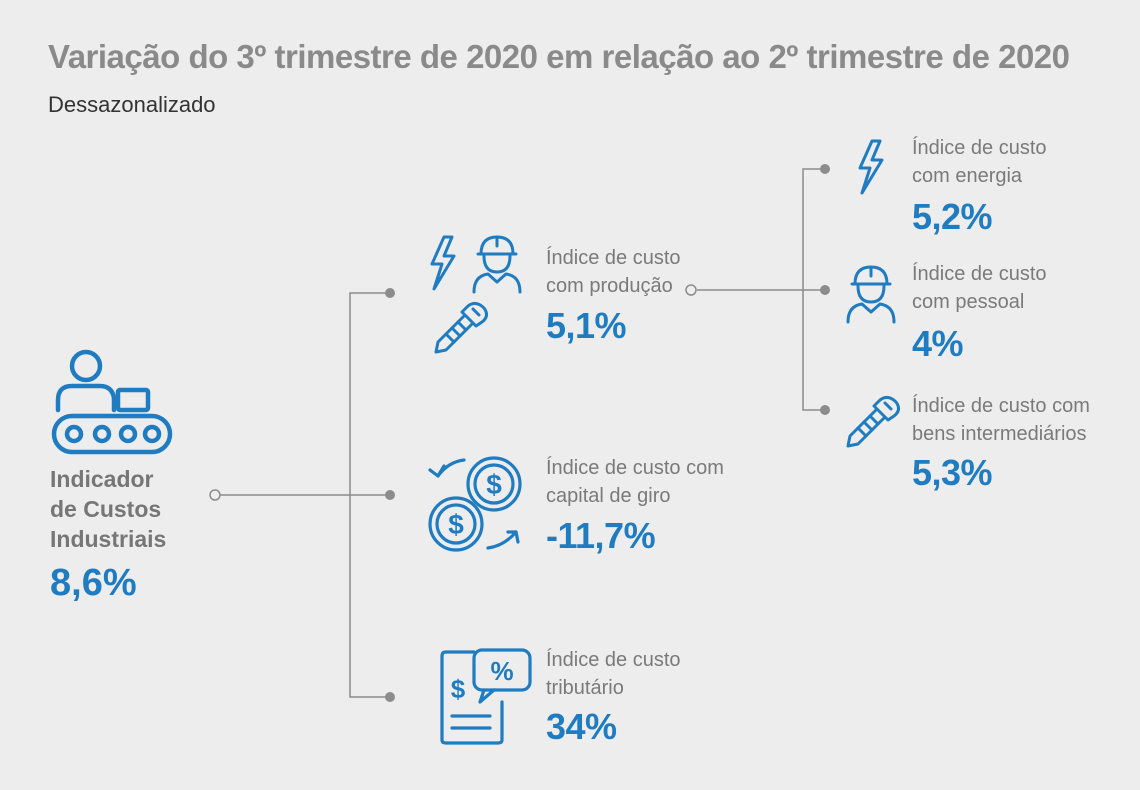 The height and width of the screenshot is (790, 1140). Describe the element at coordinates (952, 216) in the screenshot. I see `energia-value: 5,2%` at that location.